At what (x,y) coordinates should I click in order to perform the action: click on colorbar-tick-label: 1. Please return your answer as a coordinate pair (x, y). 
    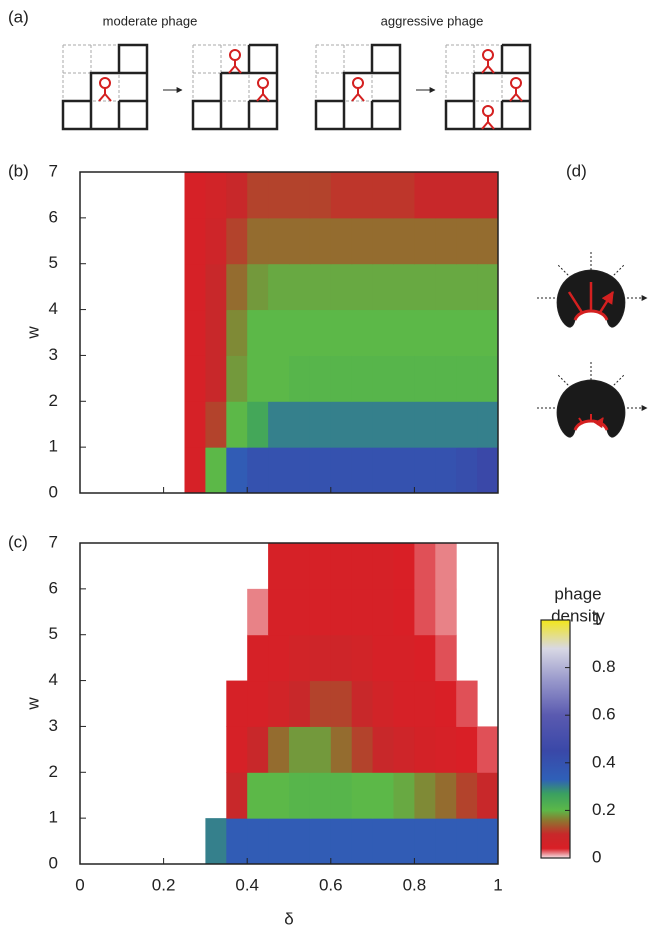
    Looking at the image, I should click on (596, 618).